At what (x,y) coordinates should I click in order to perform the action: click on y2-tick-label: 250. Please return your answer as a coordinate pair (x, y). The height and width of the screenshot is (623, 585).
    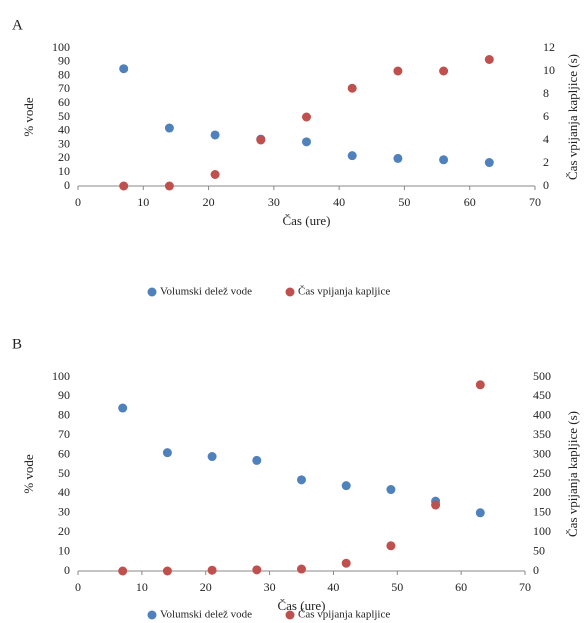
    Looking at the image, I should click on (542, 473).